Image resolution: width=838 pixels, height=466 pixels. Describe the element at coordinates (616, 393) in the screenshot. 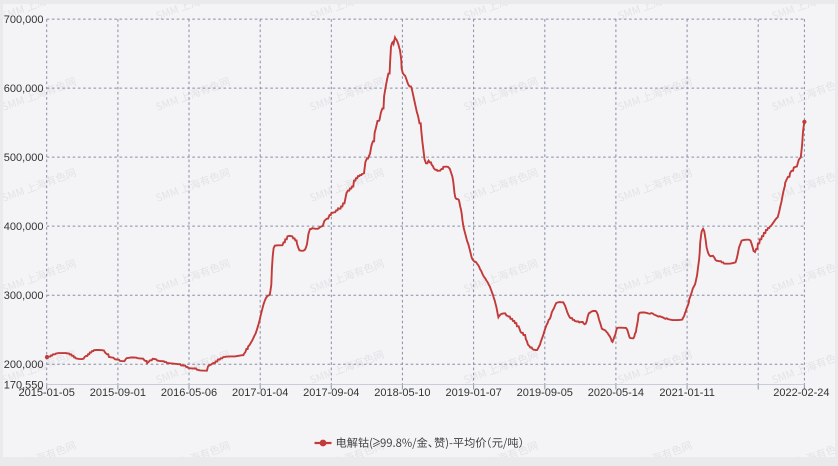

I see `x-axis-label: 2020-05-14` at that location.